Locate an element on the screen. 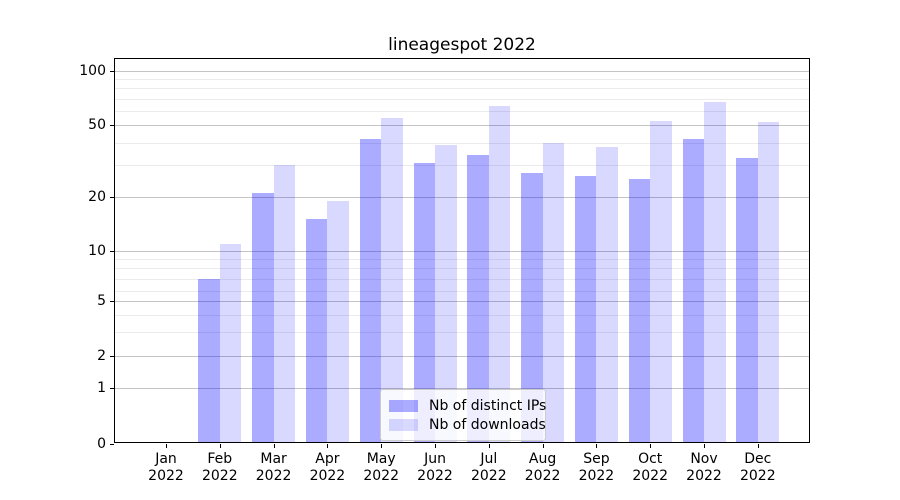 Image resolution: width=900 pixels, height=500 pixels. x-tick-label: Feb 2022 is located at coordinates (219, 467).